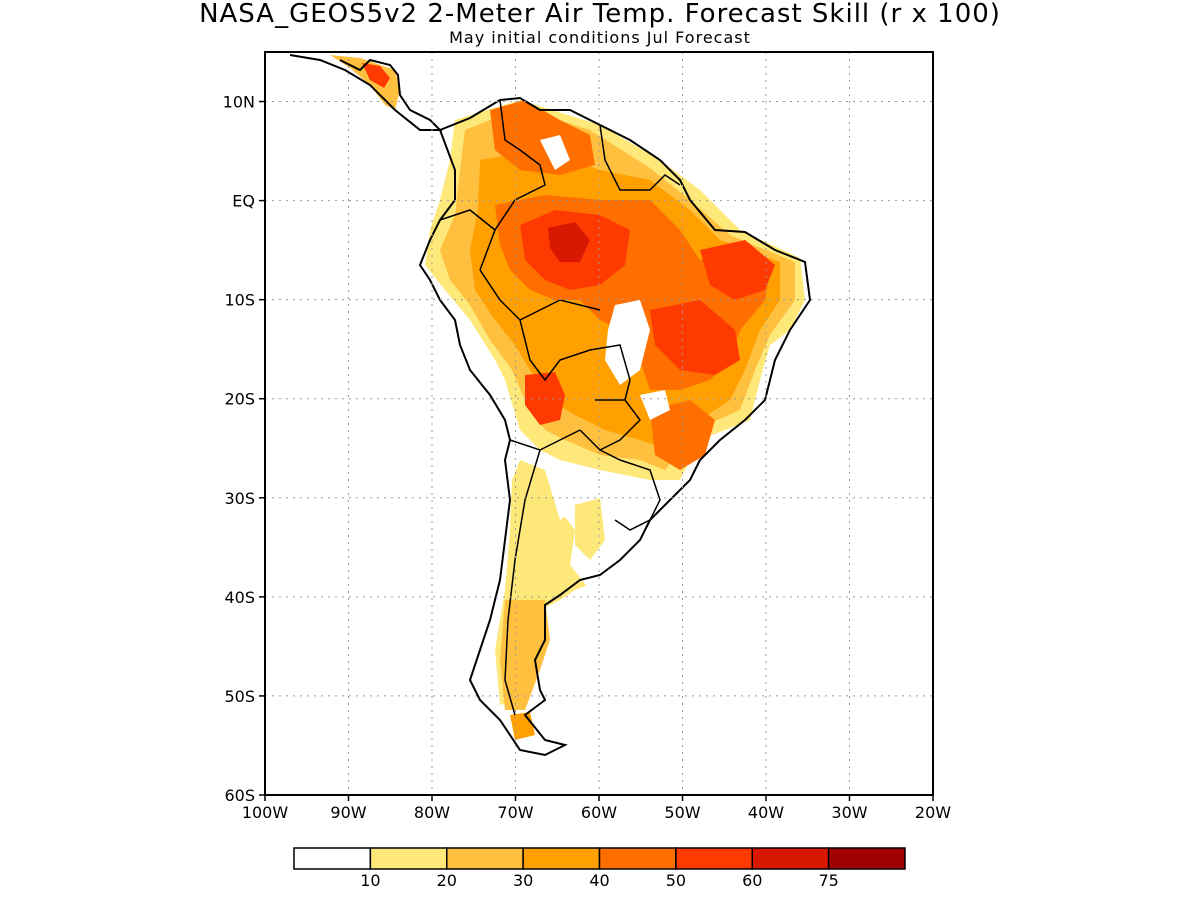 Image resolution: width=1200 pixels, height=900 pixels. I want to click on coast-central-america, so click(366, 92).